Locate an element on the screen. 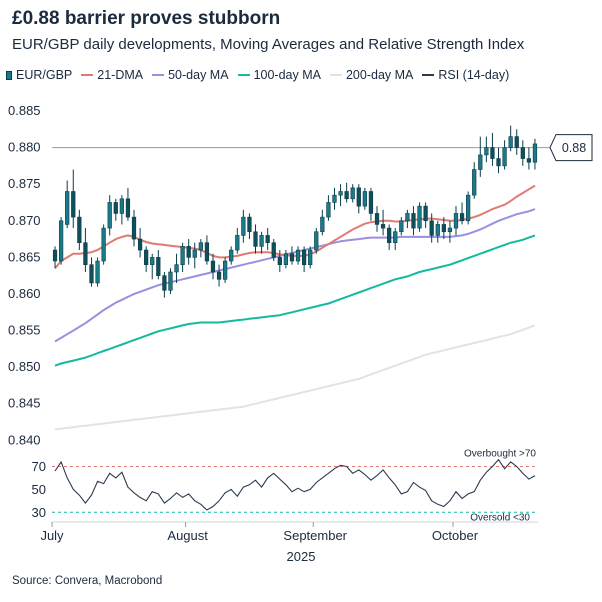  chart-title: £0.88 barrier proves stubborn is located at coordinates (146, 18).